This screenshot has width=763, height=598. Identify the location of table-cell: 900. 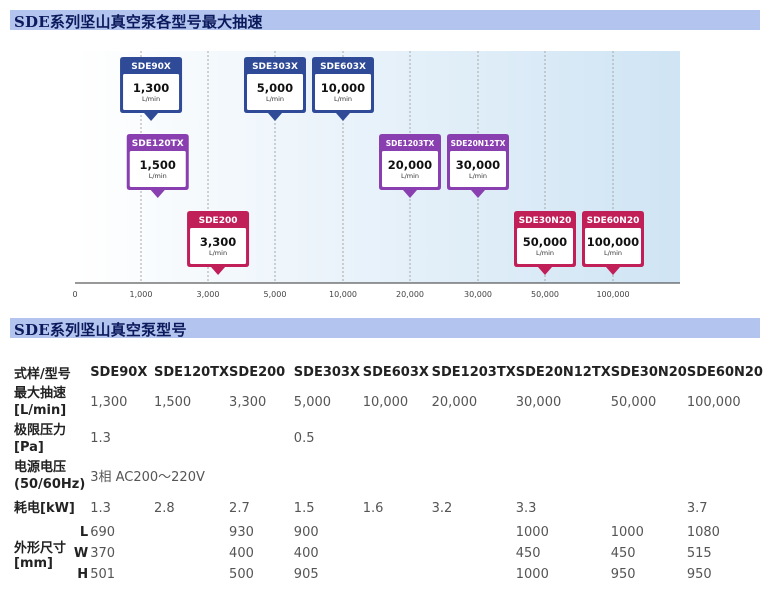
(306, 532).